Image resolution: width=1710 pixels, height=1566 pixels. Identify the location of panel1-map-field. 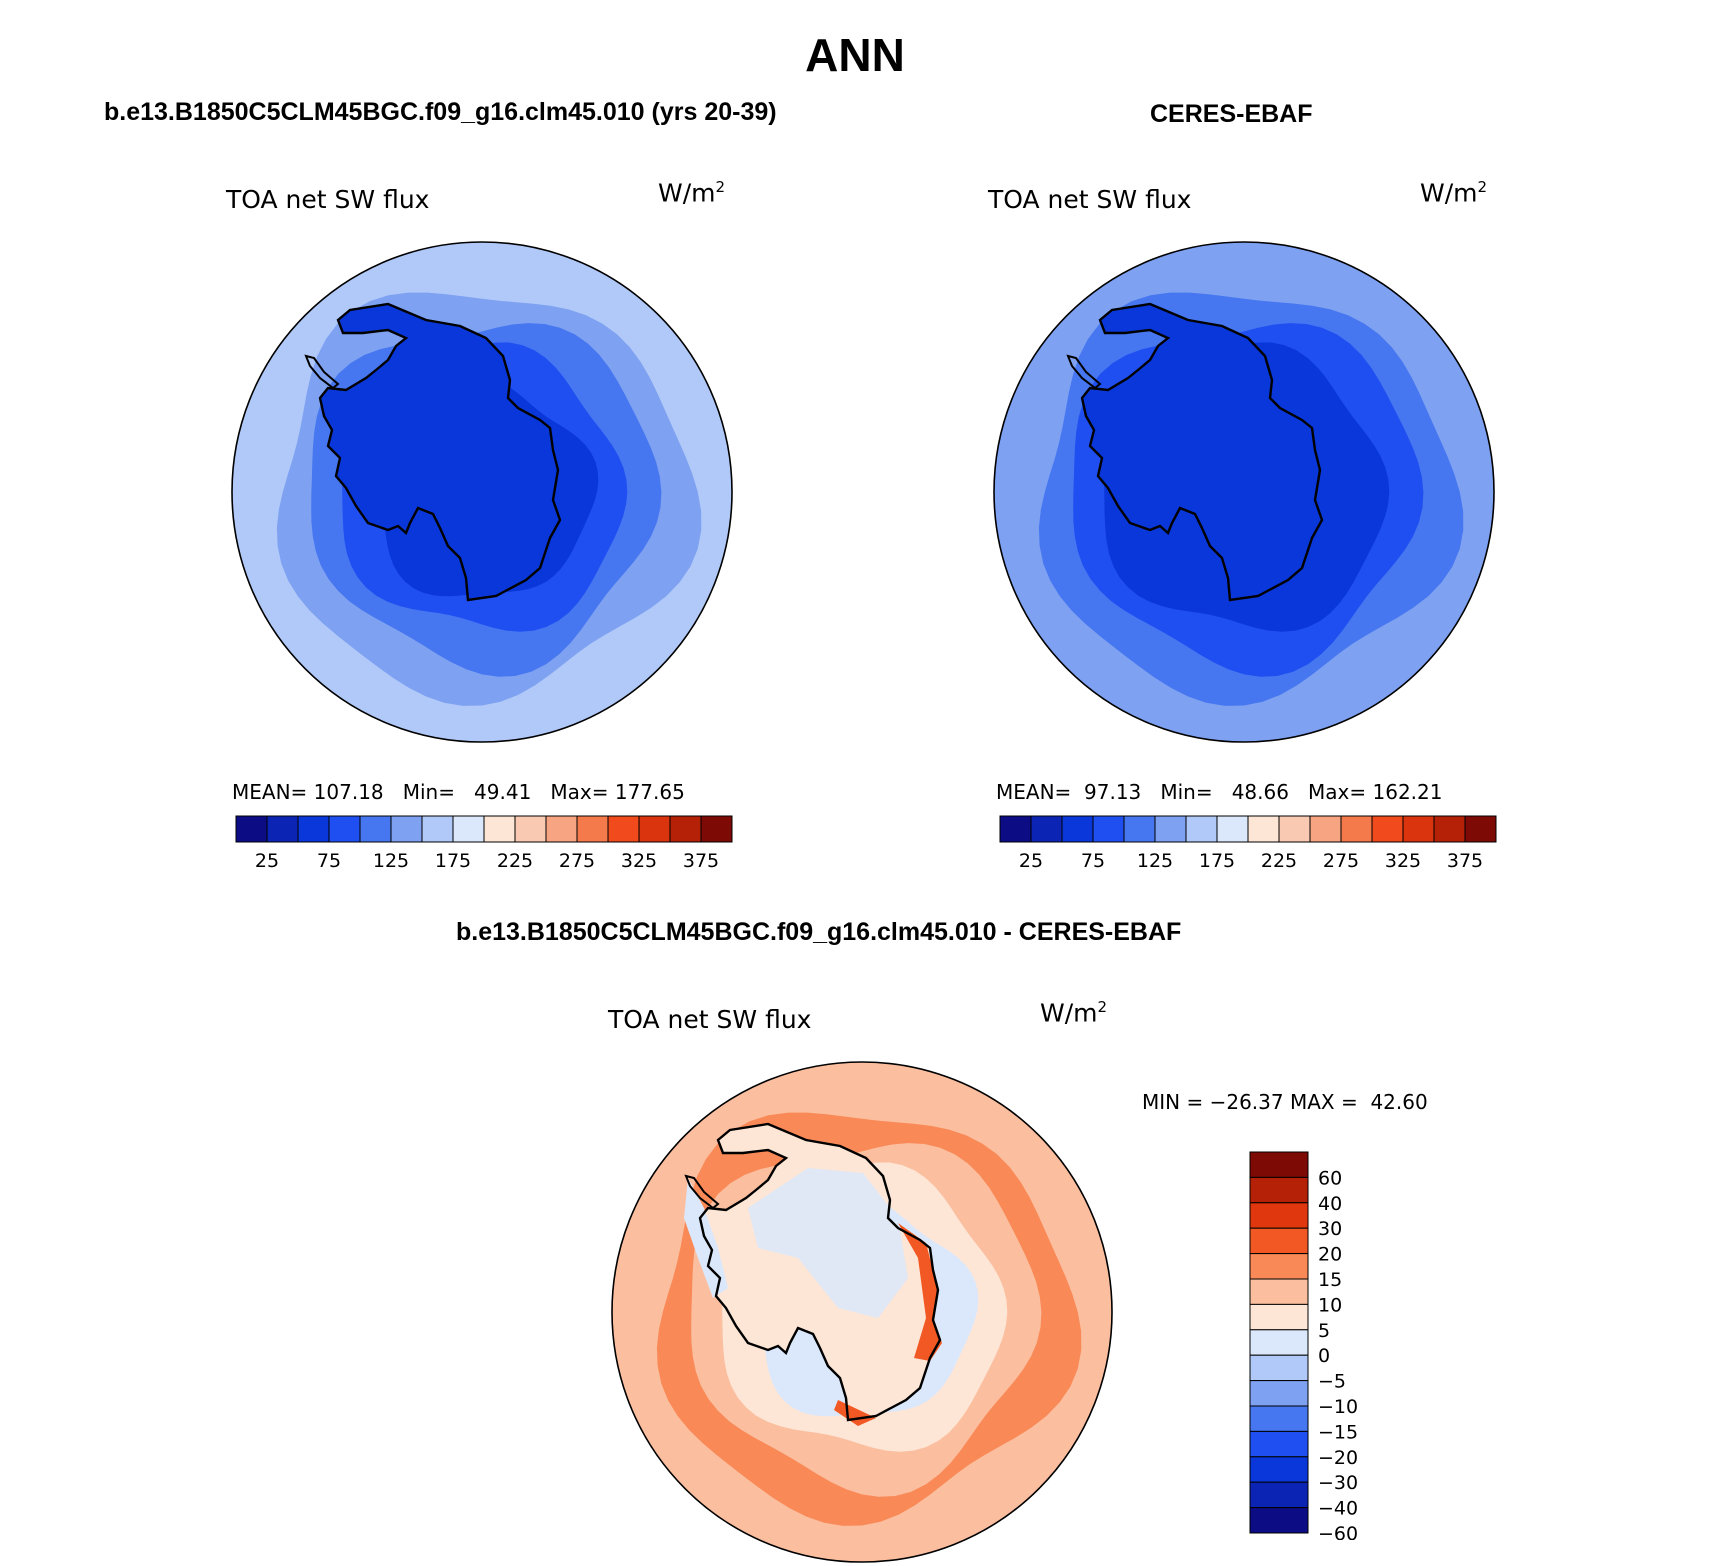
(482, 492).